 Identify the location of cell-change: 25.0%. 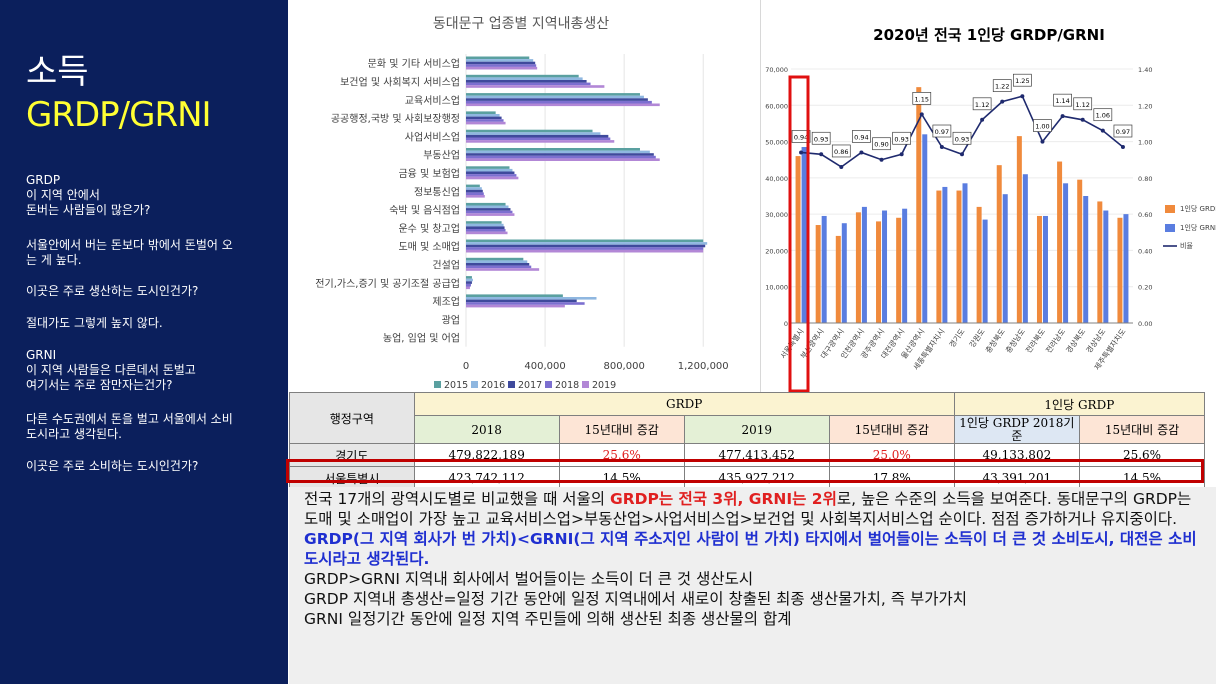
(891, 455).